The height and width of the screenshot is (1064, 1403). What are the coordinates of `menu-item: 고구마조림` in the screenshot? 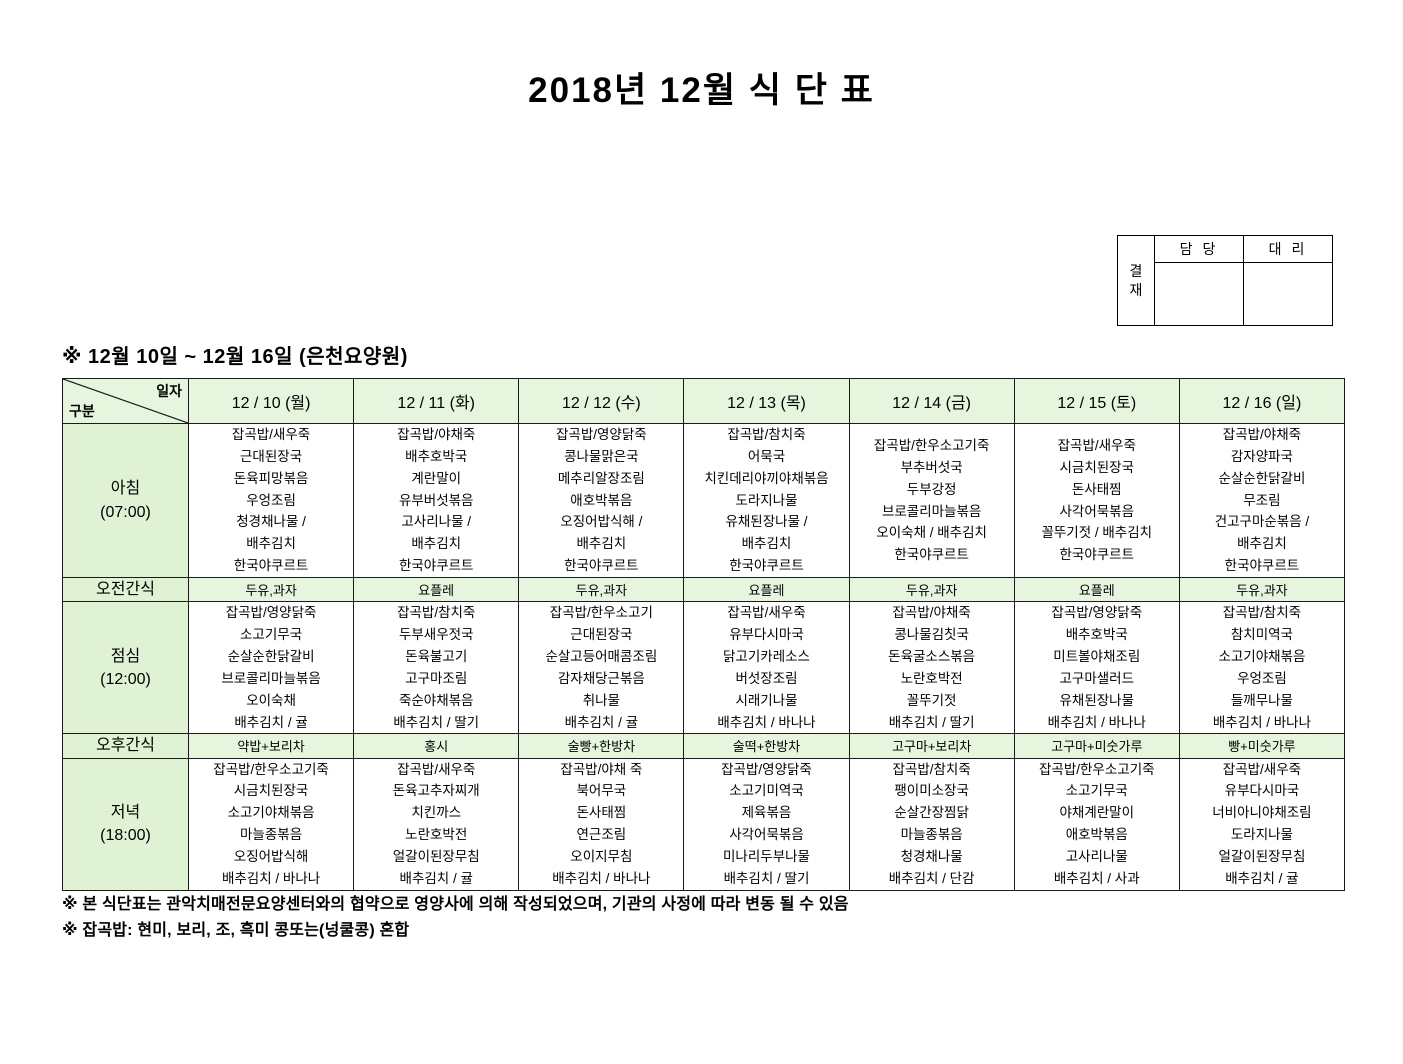 It's located at (436, 678).